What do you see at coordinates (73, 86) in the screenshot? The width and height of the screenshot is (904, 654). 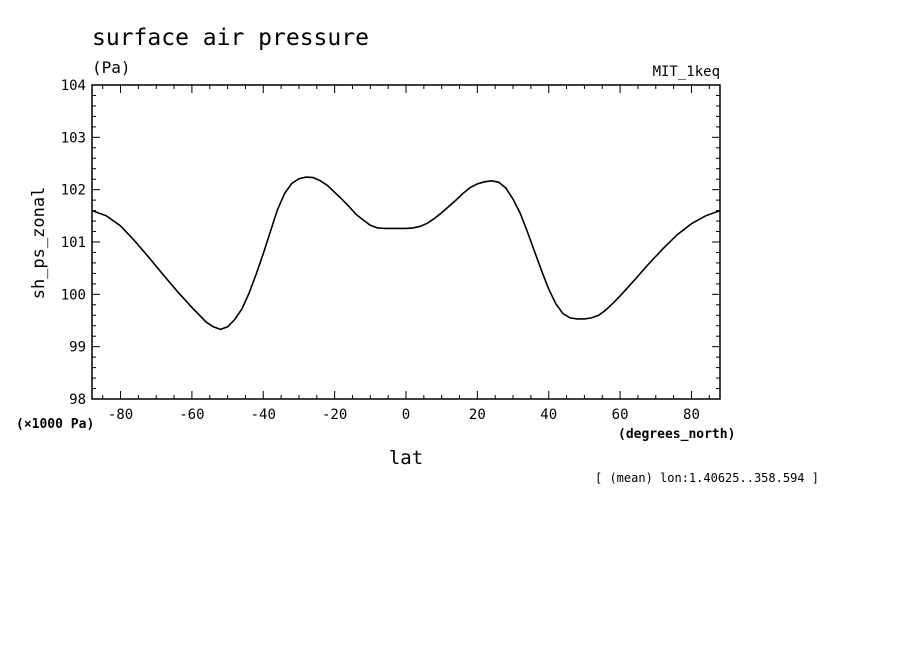 I see `y-tick-label: 104` at bounding box center [73, 86].